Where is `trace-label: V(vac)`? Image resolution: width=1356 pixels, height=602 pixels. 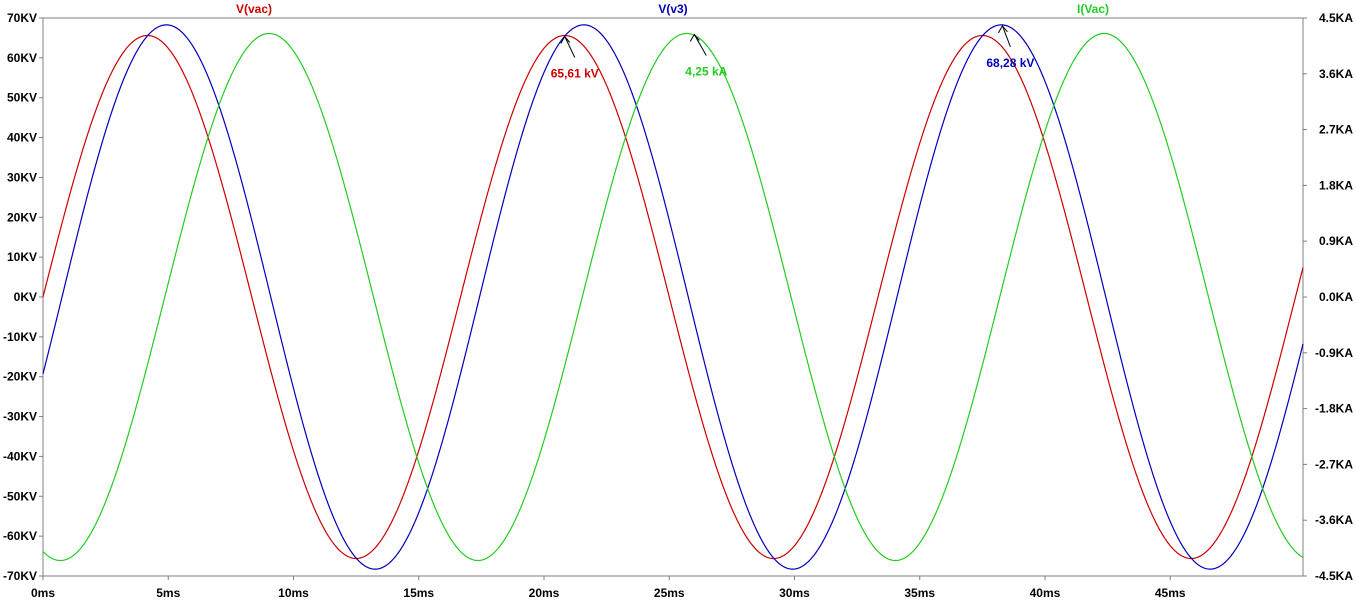 trace-label: V(vac) is located at coordinates (254, 9).